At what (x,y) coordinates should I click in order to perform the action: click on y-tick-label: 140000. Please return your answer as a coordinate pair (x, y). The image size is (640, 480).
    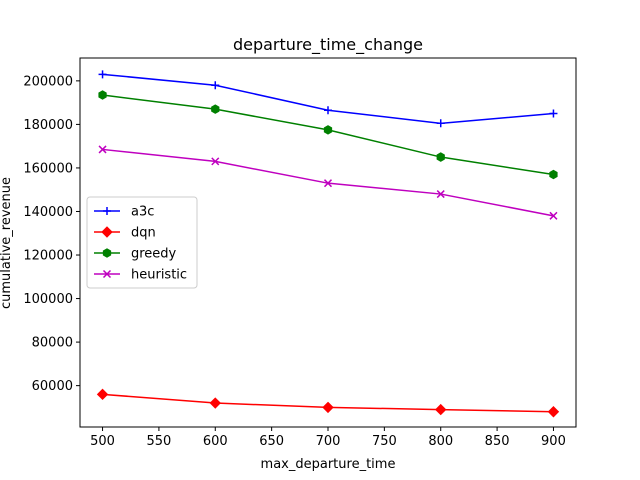
    Looking at the image, I should click on (48, 212).